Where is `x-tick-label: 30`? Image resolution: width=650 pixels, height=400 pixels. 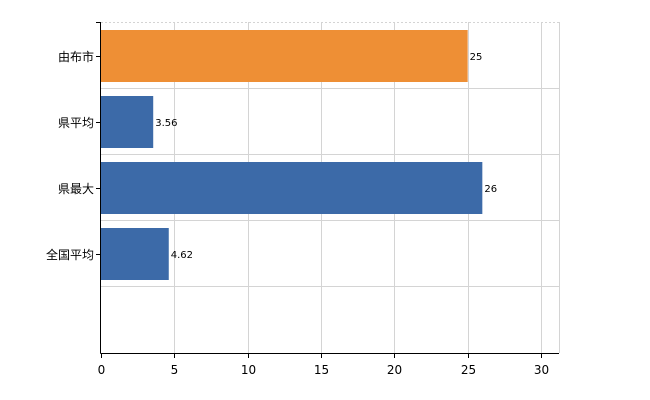 x-tick-label: 30 is located at coordinates (541, 370).